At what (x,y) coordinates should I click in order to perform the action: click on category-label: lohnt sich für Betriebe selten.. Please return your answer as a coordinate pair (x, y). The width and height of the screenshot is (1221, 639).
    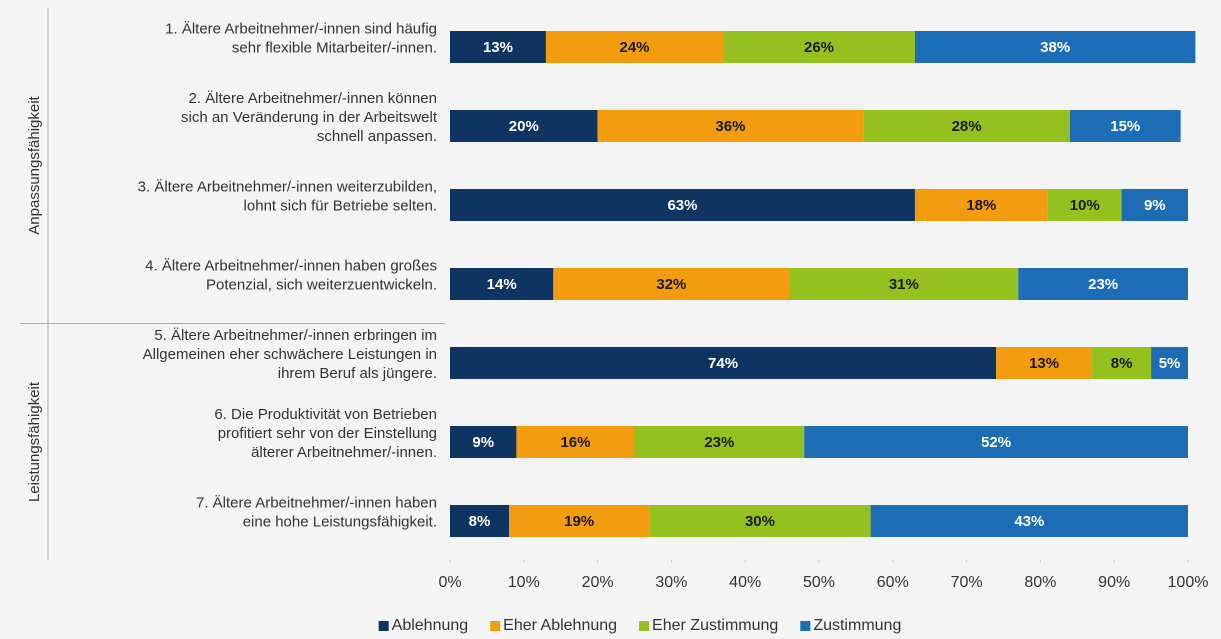
    Looking at the image, I should click on (340, 205).